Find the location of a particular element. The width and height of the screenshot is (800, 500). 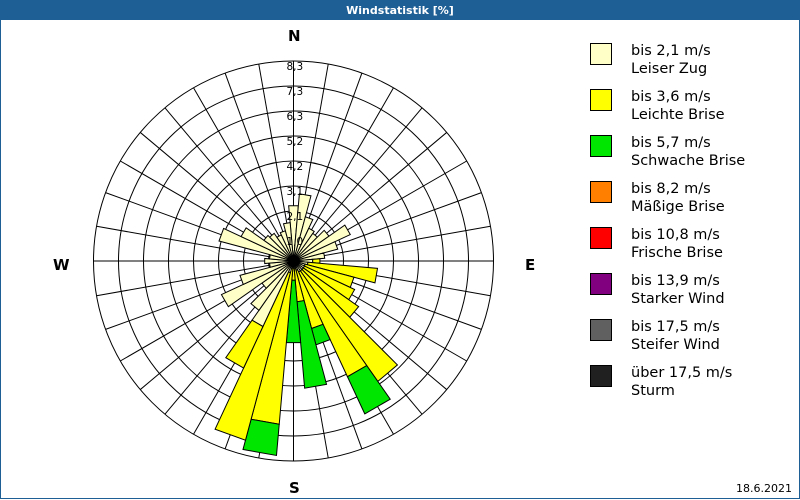

legend-name: Leiser Zug is located at coordinates (669, 69).